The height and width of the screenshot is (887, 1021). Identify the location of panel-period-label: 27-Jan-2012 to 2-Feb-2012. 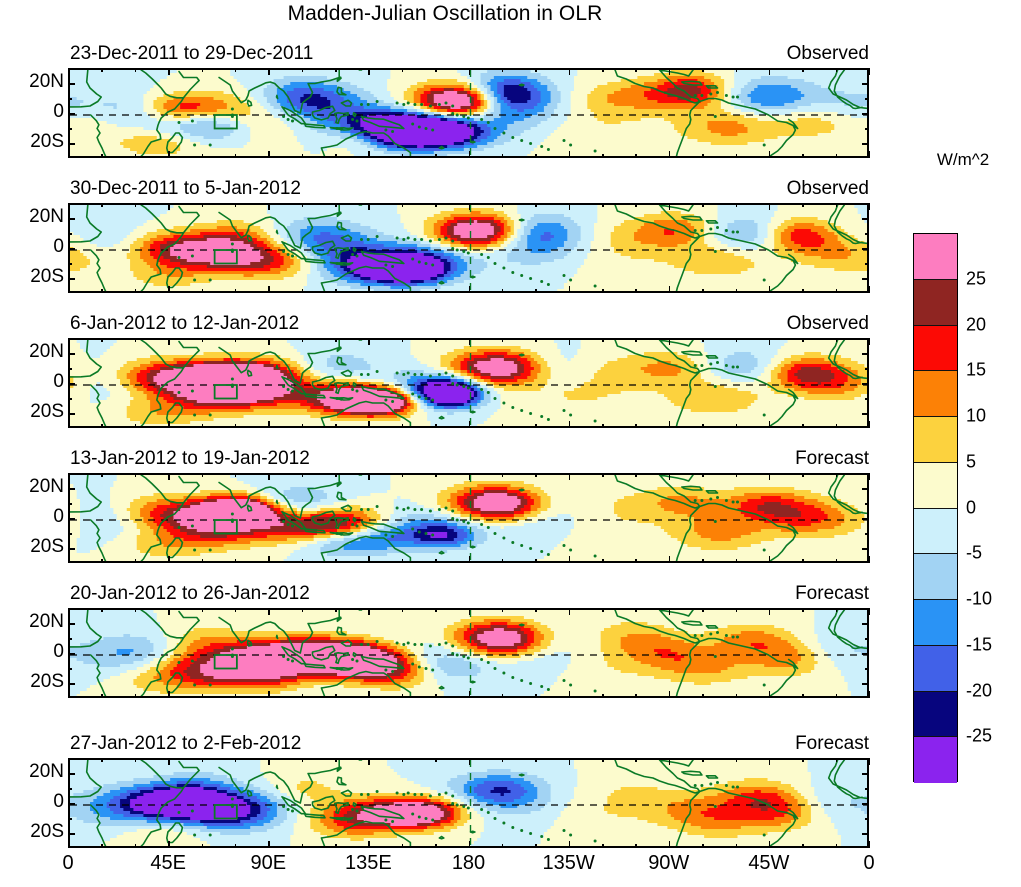
(186, 743).